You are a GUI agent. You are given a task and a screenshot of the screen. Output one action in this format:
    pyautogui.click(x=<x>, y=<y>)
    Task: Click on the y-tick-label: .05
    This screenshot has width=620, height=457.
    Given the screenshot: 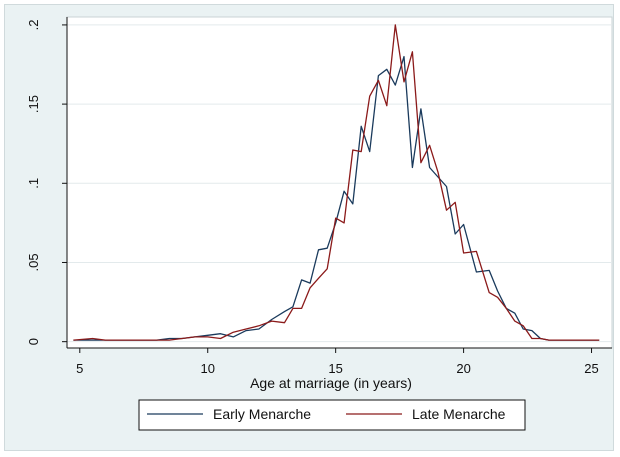 What is the action you would take?
    pyautogui.click(x=33, y=262)
    